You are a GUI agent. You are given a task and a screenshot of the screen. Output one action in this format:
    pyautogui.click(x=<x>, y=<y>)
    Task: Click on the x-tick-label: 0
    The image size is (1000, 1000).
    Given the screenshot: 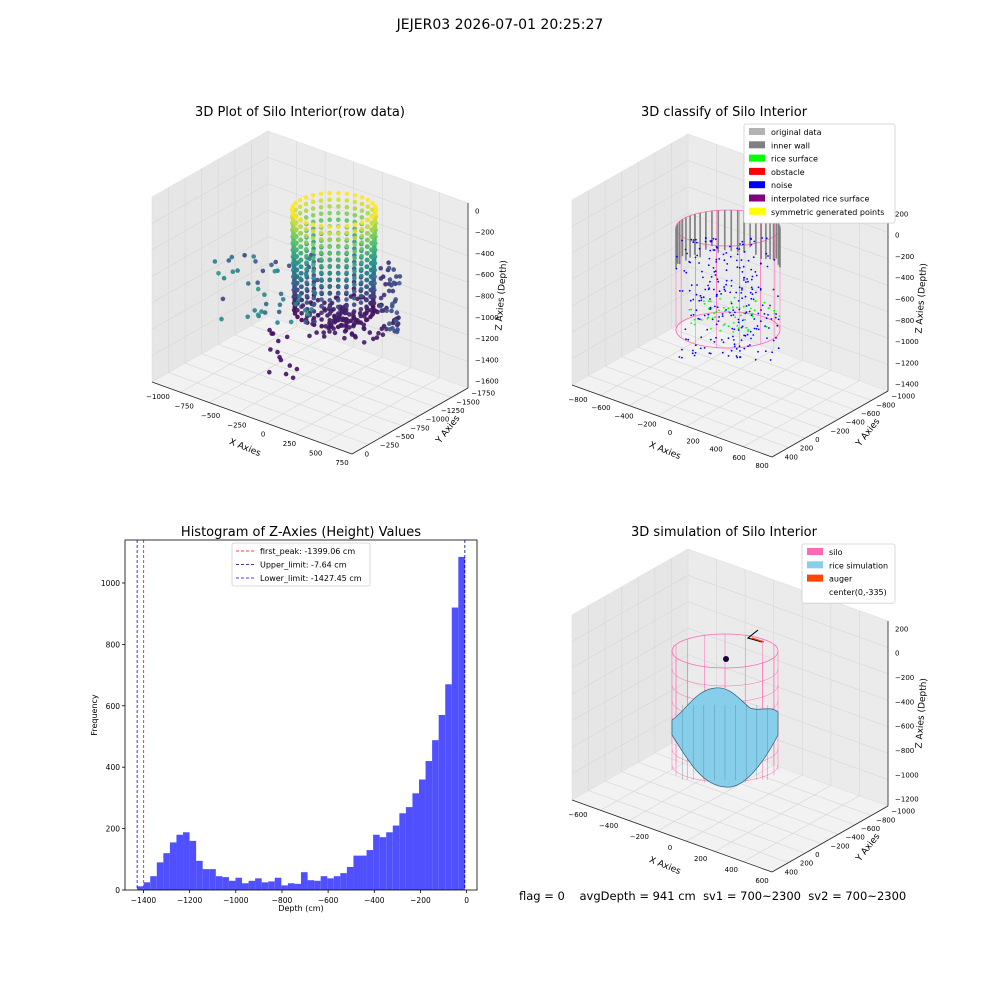 What is the action you would take?
    pyautogui.click(x=466, y=900)
    